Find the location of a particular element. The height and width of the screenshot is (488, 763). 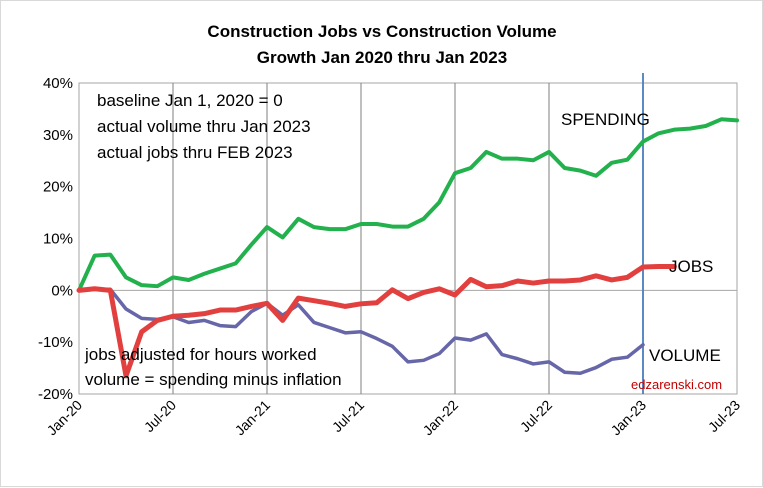

x-tick-label-jul-23: Jul-23 is located at coordinates (724, 416).